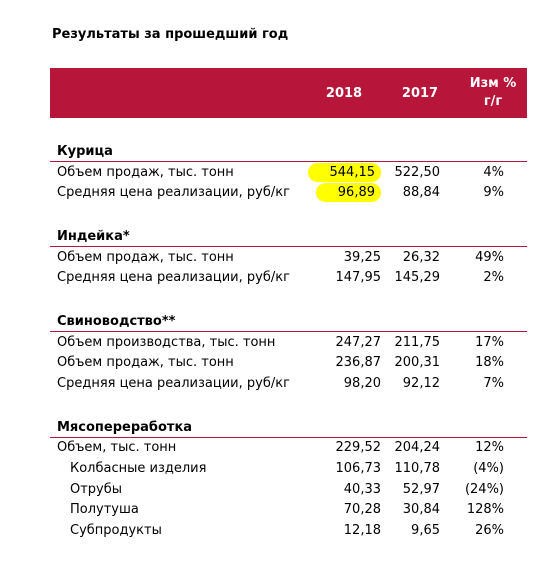 The width and height of the screenshot is (542, 563). What do you see at coordinates (362, 257) in the screenshot?
I see `cell-value: 39,25` at bounding box center [362, 257].